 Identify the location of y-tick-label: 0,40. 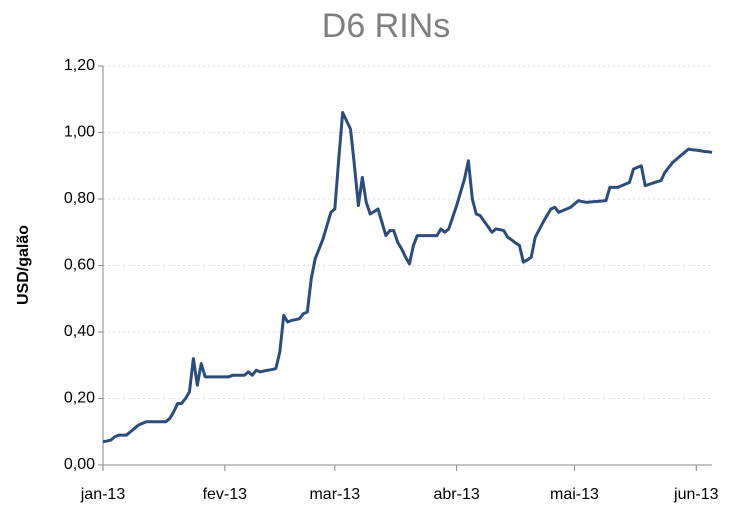
(79, 331).